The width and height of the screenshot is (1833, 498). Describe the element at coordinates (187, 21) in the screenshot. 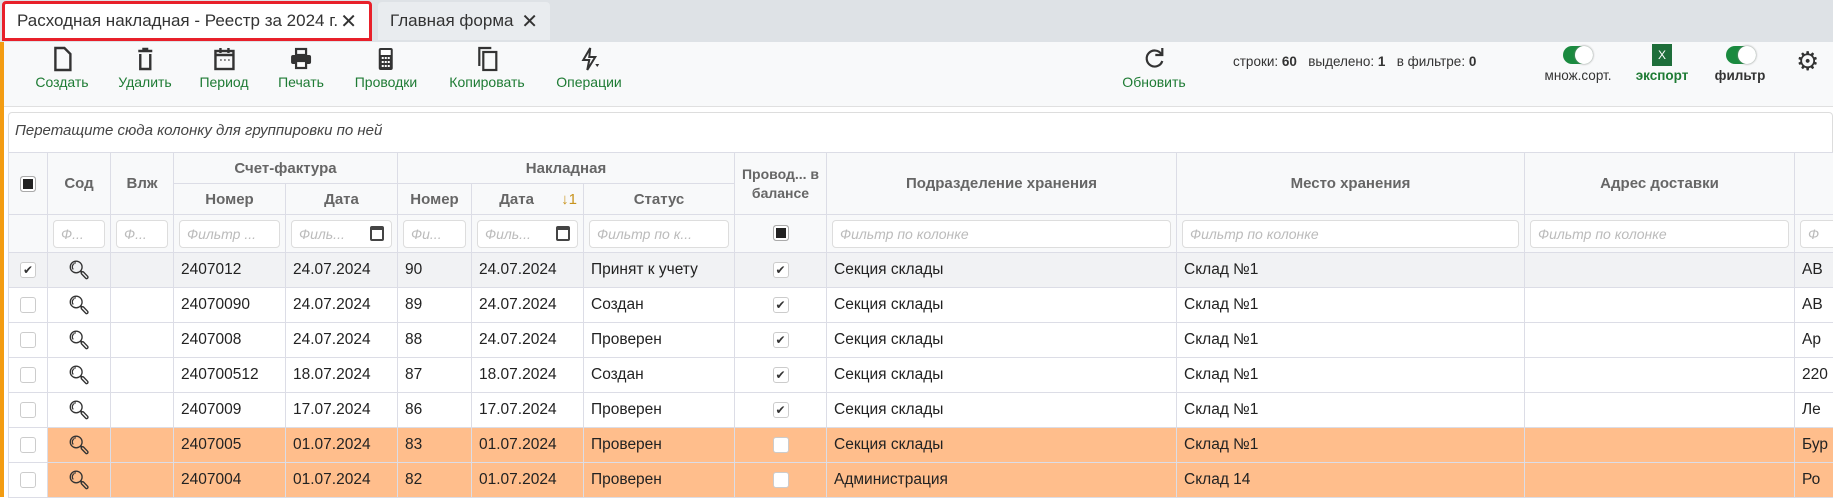

I see `tab-expense-registry: Расходная накладная - Реестр за 2024 г.✕` at that location.